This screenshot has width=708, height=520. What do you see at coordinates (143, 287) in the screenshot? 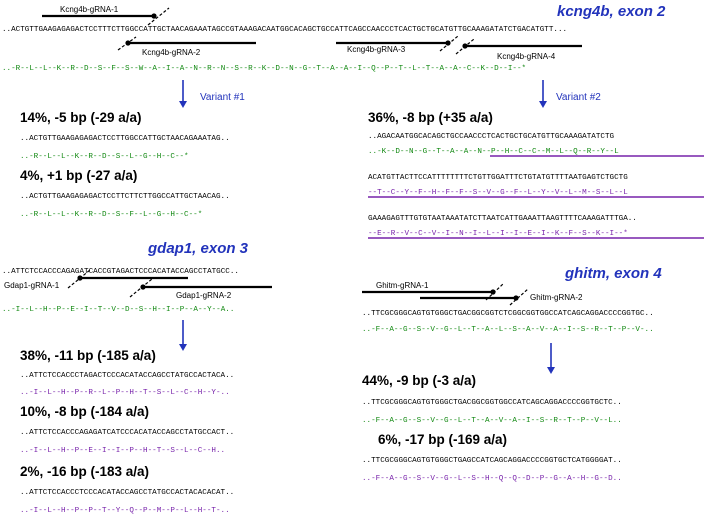
I see `gdap1-grna2-cutsite` at bounding box center [143, 287].